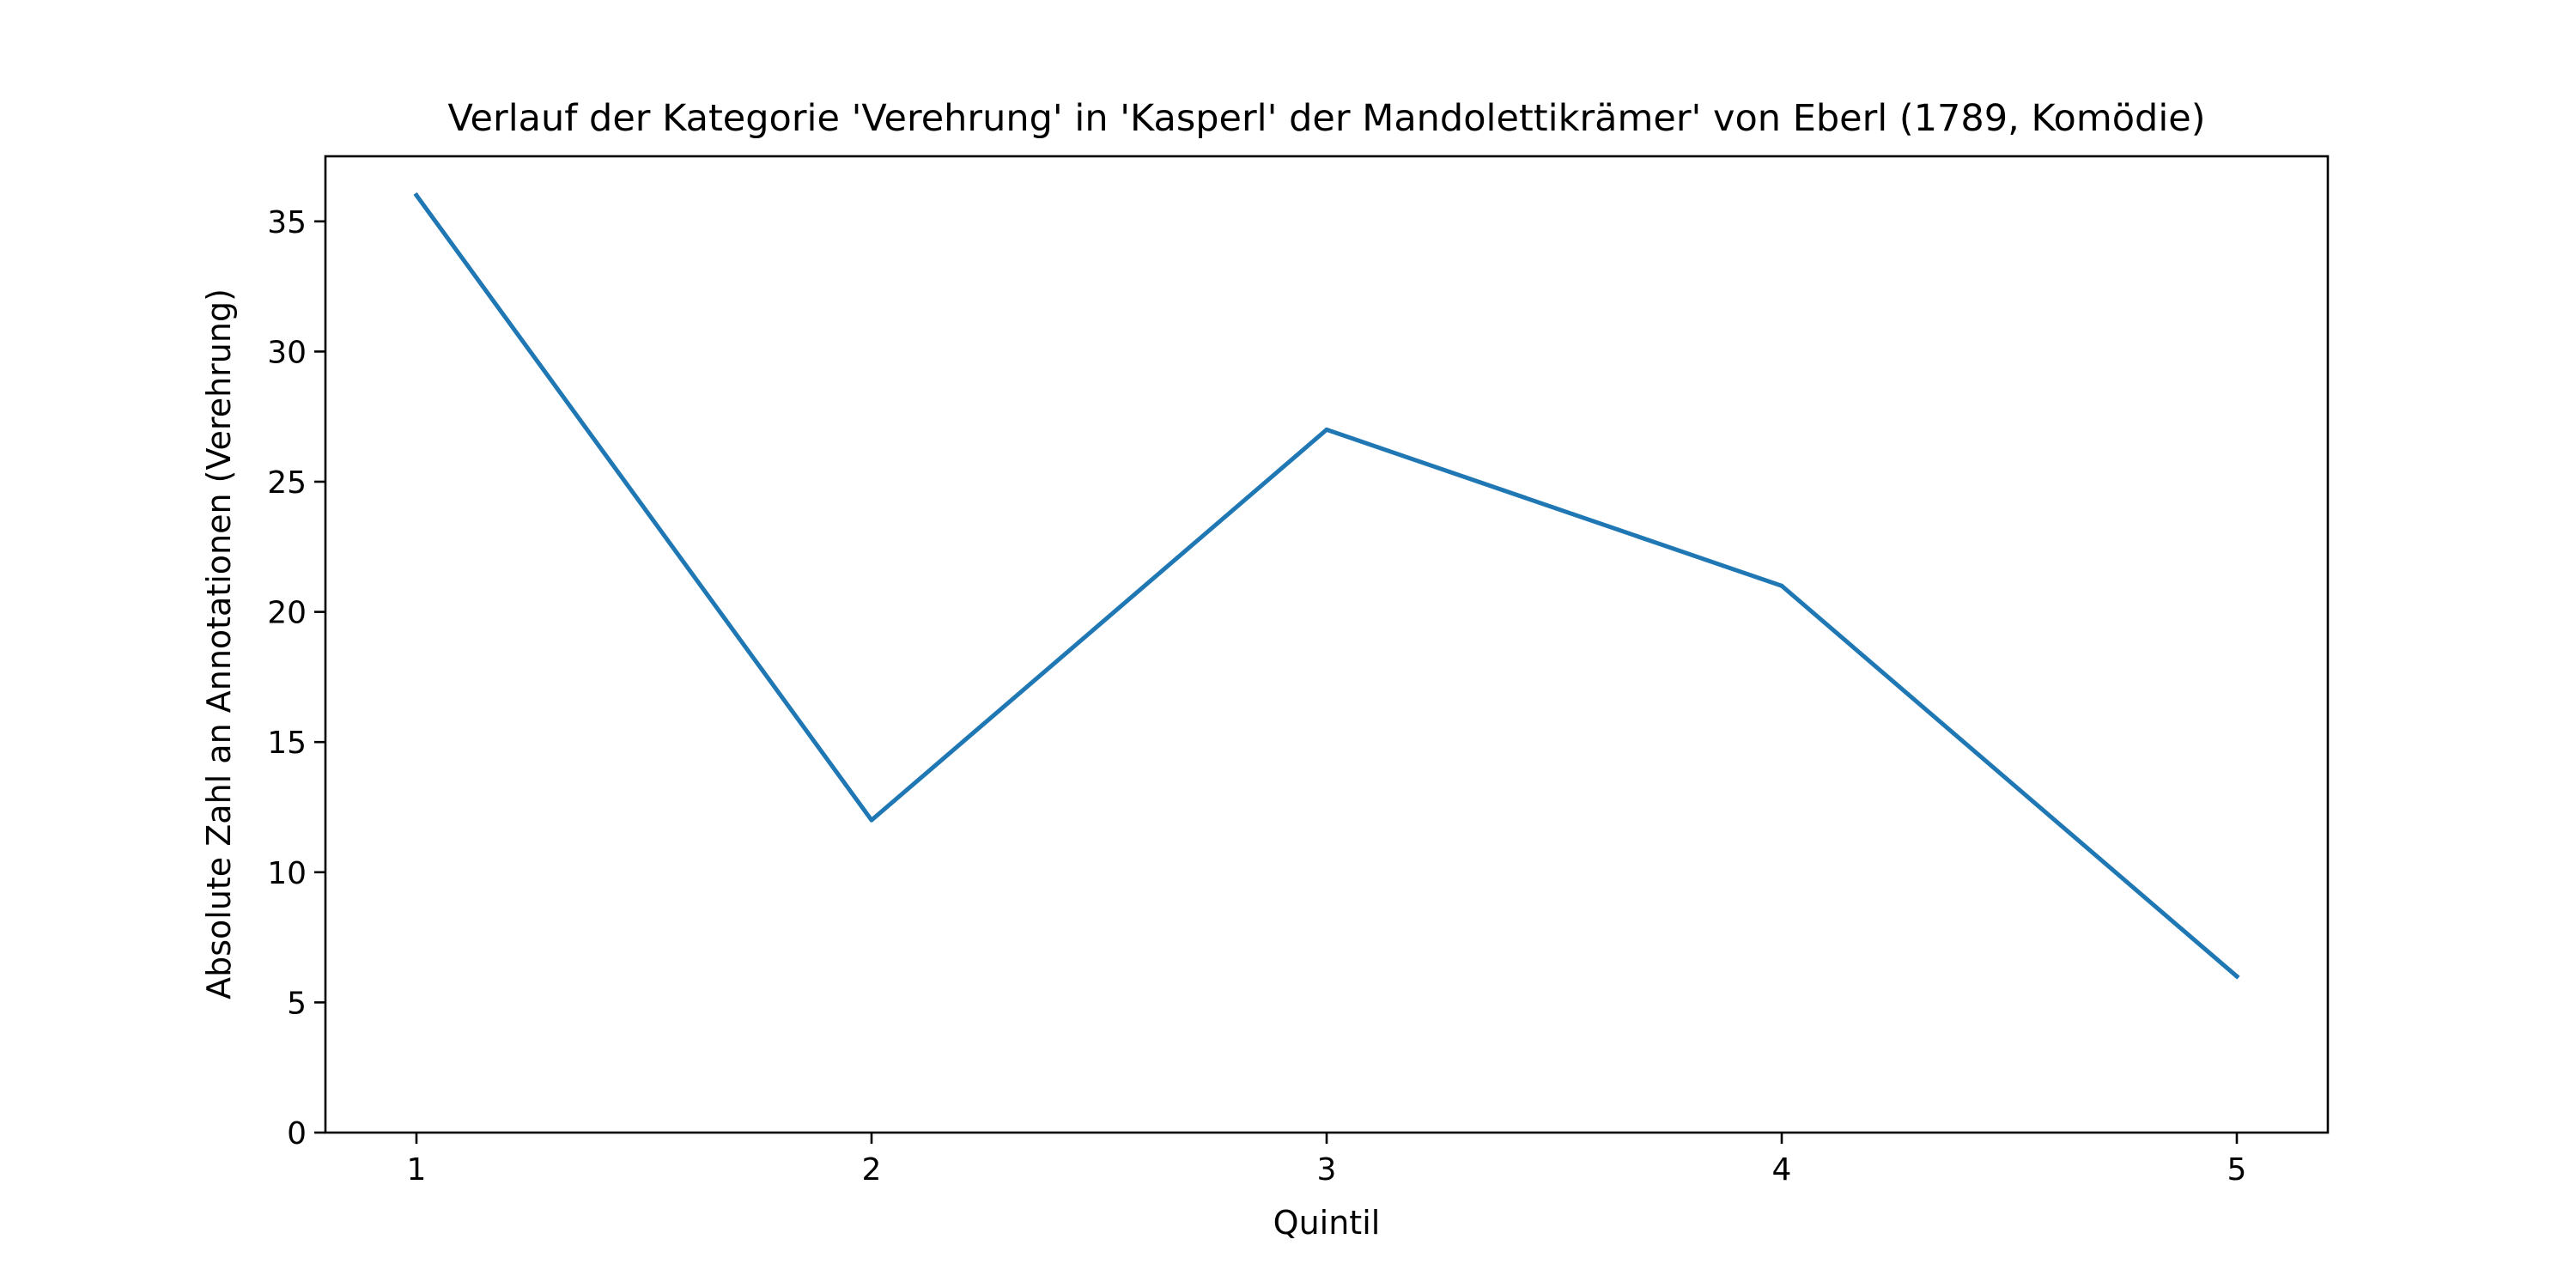 The width and height of the screenshot is (2576, 1288). I want to click on y-tick-label: 10, so click(287, 874).